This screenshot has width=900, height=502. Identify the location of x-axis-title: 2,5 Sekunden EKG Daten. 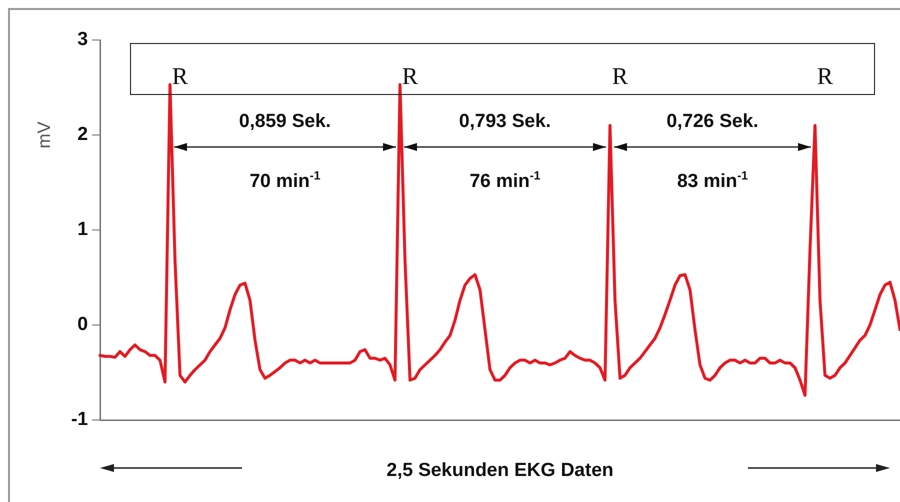
(500, 470).